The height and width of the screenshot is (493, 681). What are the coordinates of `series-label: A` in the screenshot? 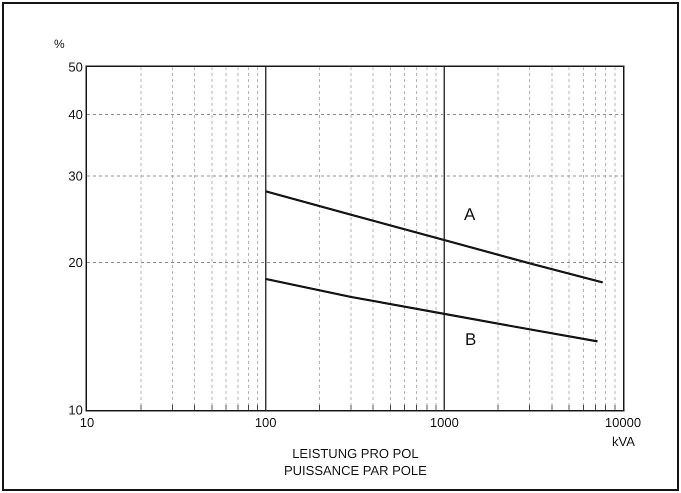 It's located at (470, 214).